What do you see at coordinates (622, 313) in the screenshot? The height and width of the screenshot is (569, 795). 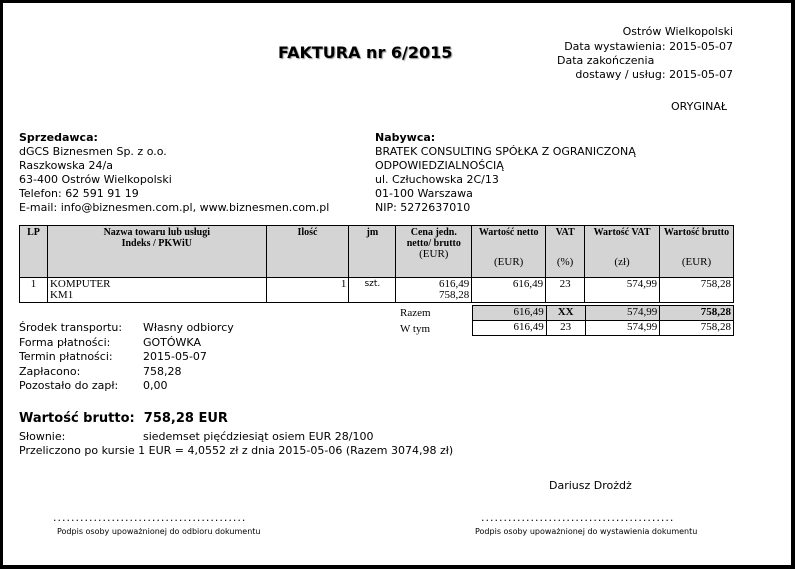 I see `total-vat-value: 574,99` at bounding box center [622, 313].